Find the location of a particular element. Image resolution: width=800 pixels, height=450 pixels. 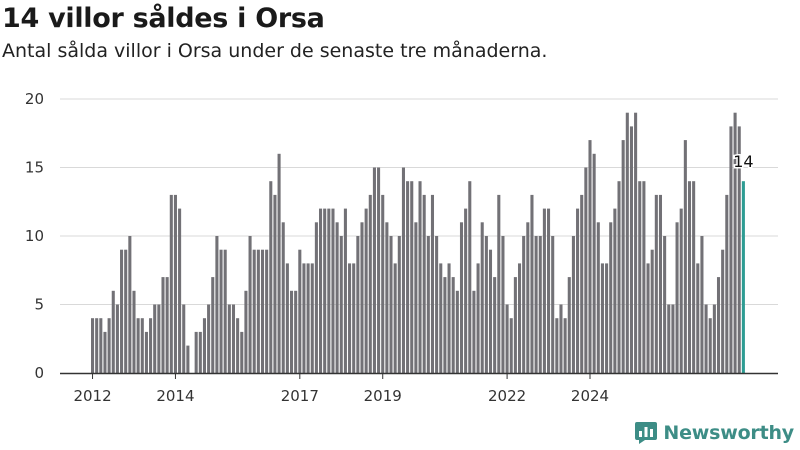

x-tick-label: 2017 is located at coordinates (300, 396).